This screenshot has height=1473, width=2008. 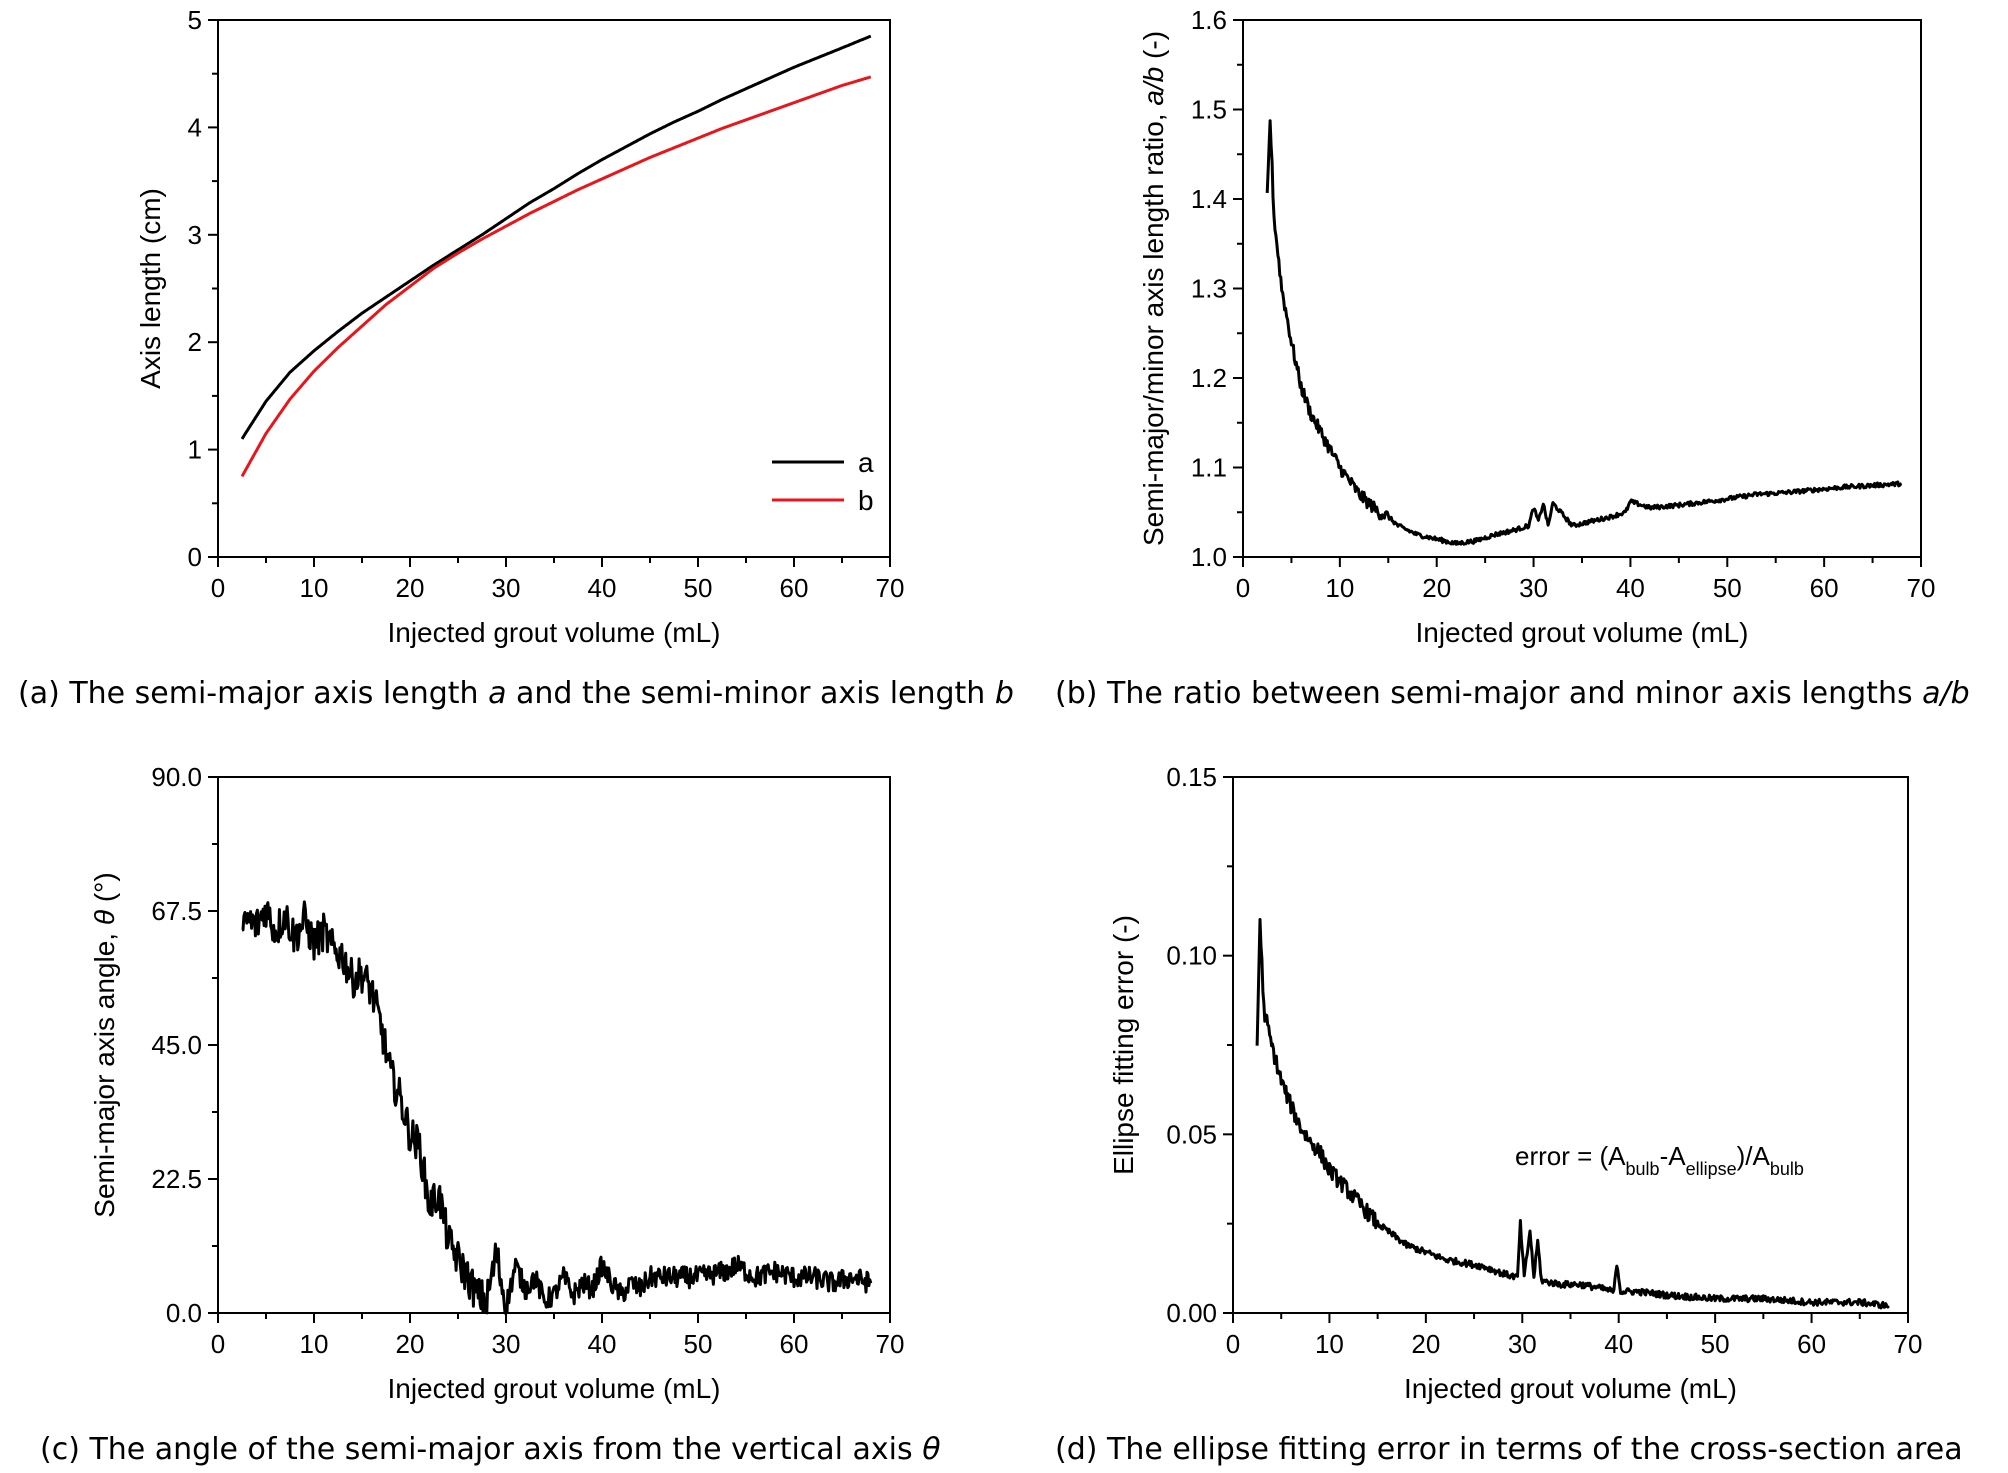 What do you see at coordinates (1209, 20) in the screenshot?
I see `y-tick-label: 1.6` at bounding box center [1209, 20].